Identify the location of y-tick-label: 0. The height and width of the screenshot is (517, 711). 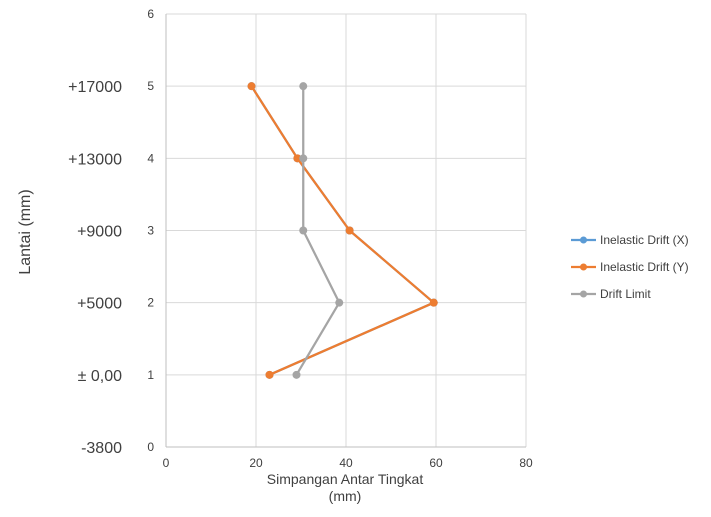
(150, 447).